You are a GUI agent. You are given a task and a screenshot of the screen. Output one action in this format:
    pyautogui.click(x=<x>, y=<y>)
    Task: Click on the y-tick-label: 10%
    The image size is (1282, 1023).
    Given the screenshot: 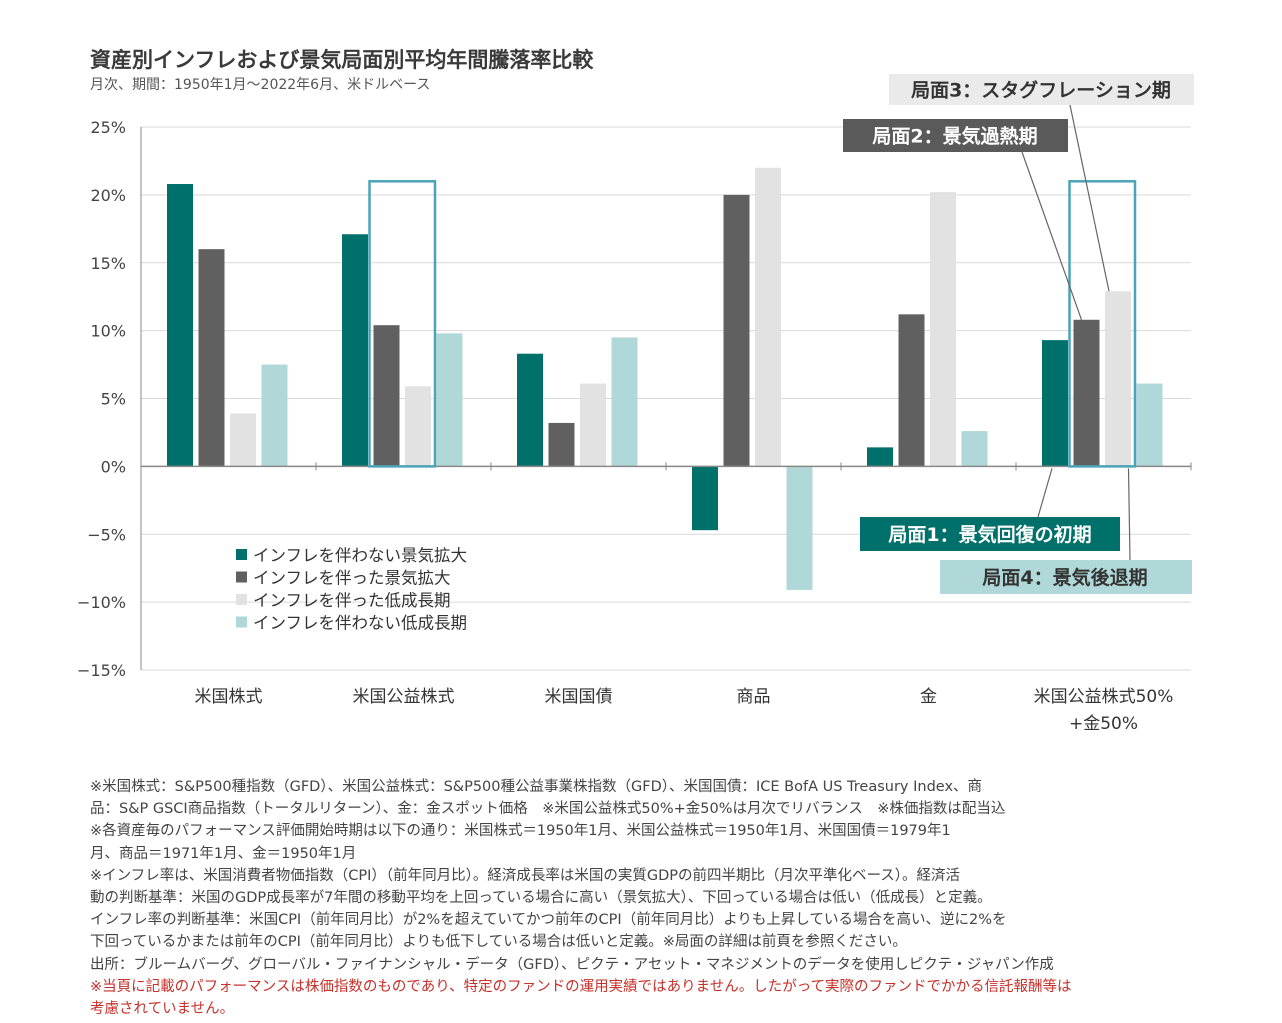 What is the action you would take?
    pyautogui.click(x=108, y=331)
    